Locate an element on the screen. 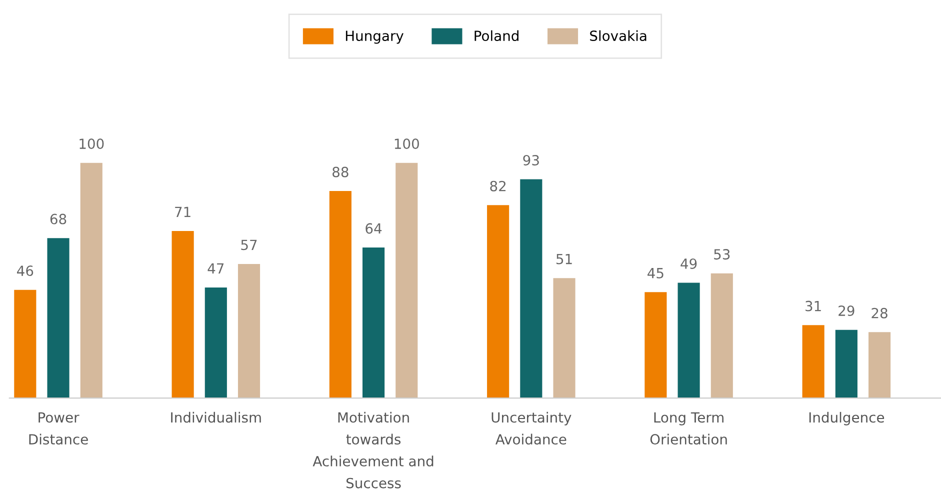 This screenshot has width=941, height=492. x-tick-label: Indulgence is located at coordinates (846, 419).